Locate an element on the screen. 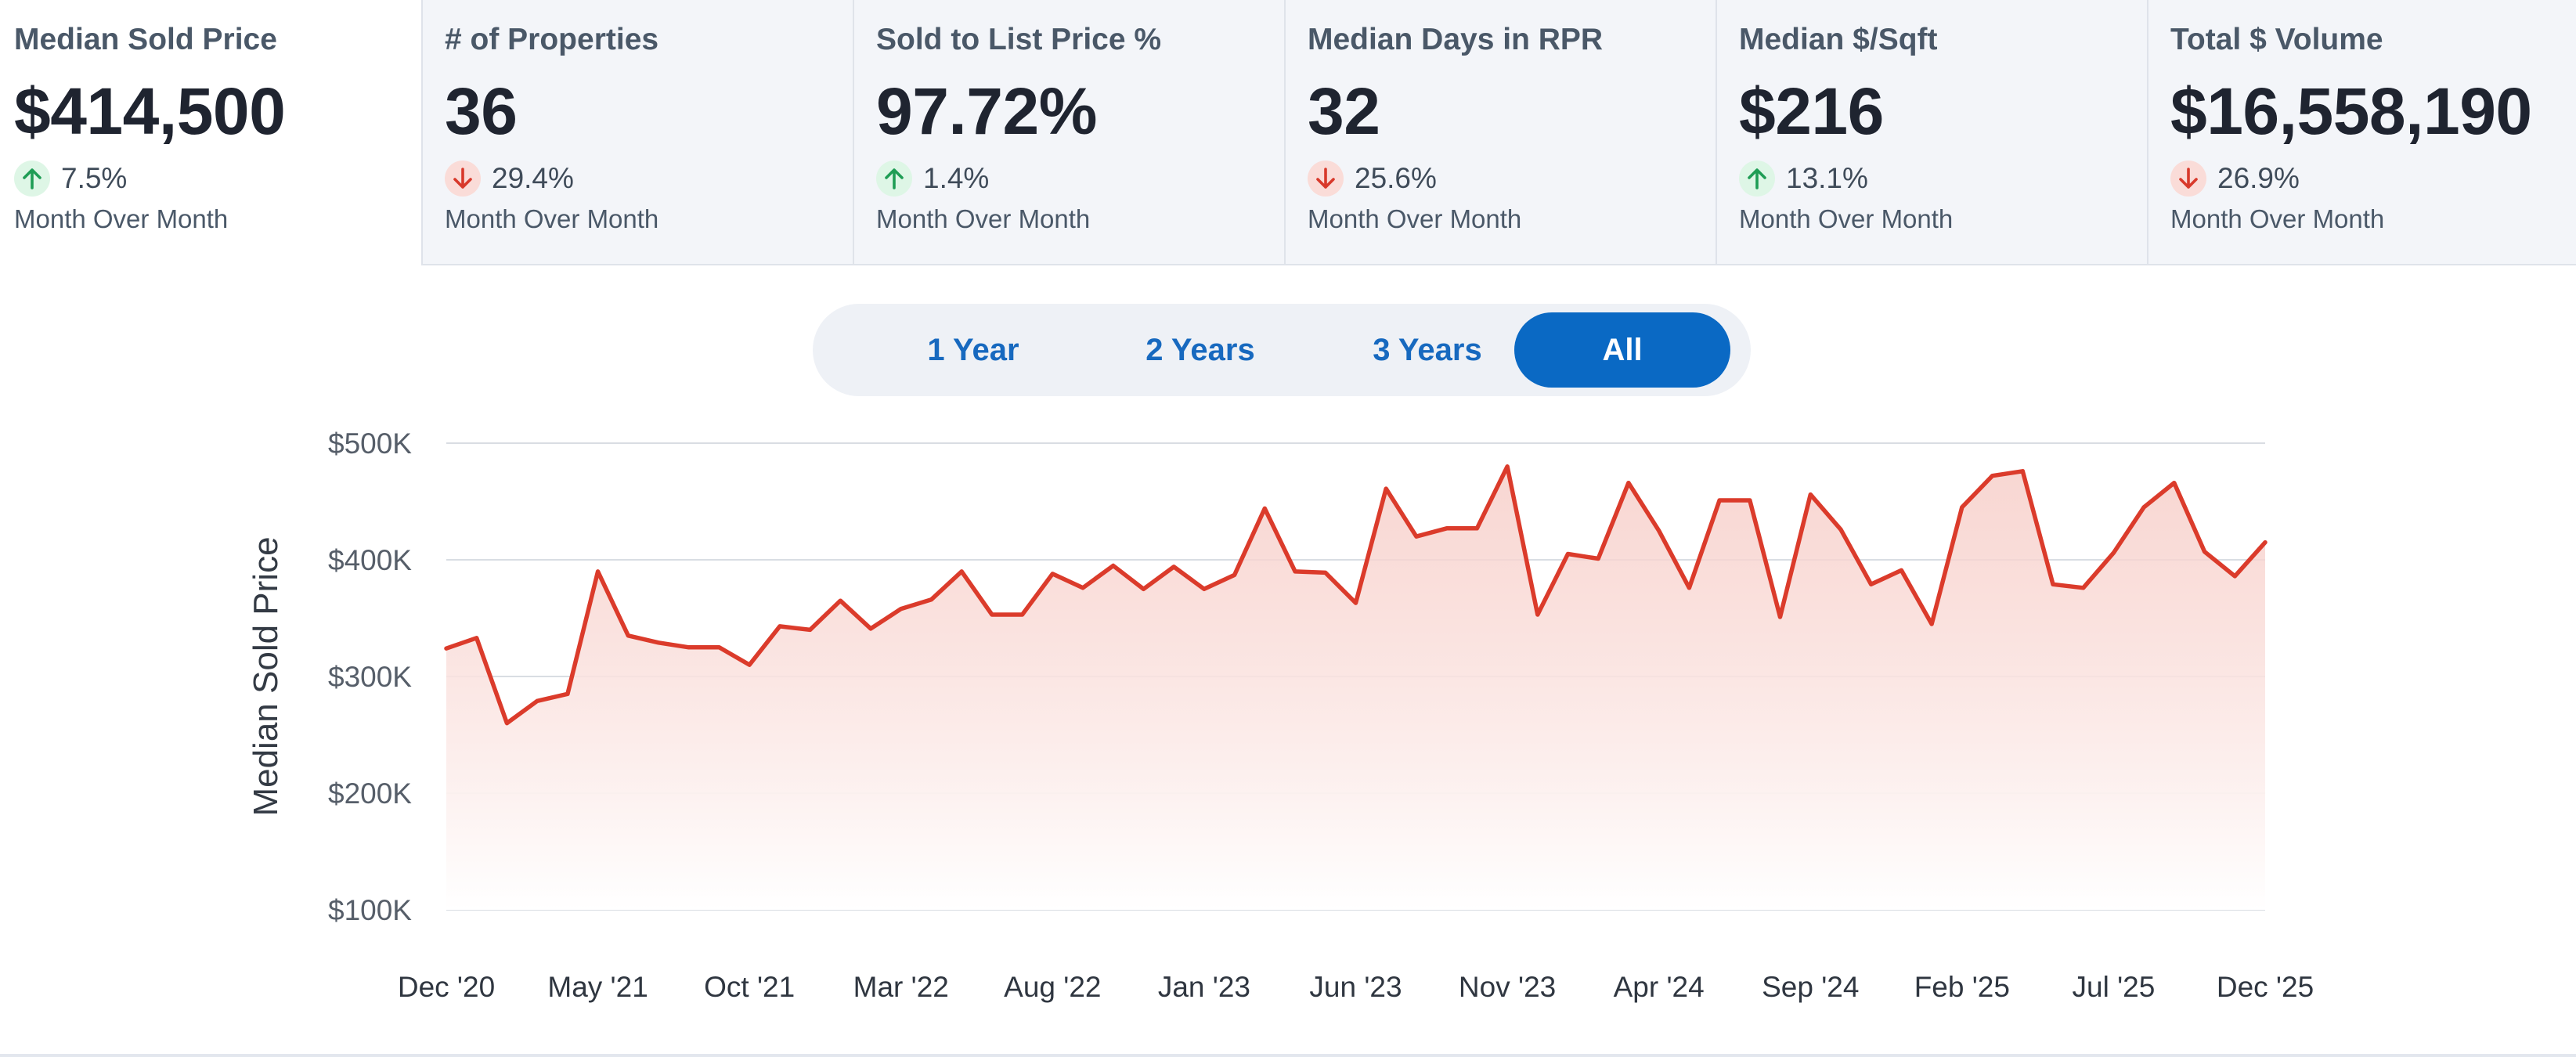  arrow-up-icon is located at coordinates (32, 179).